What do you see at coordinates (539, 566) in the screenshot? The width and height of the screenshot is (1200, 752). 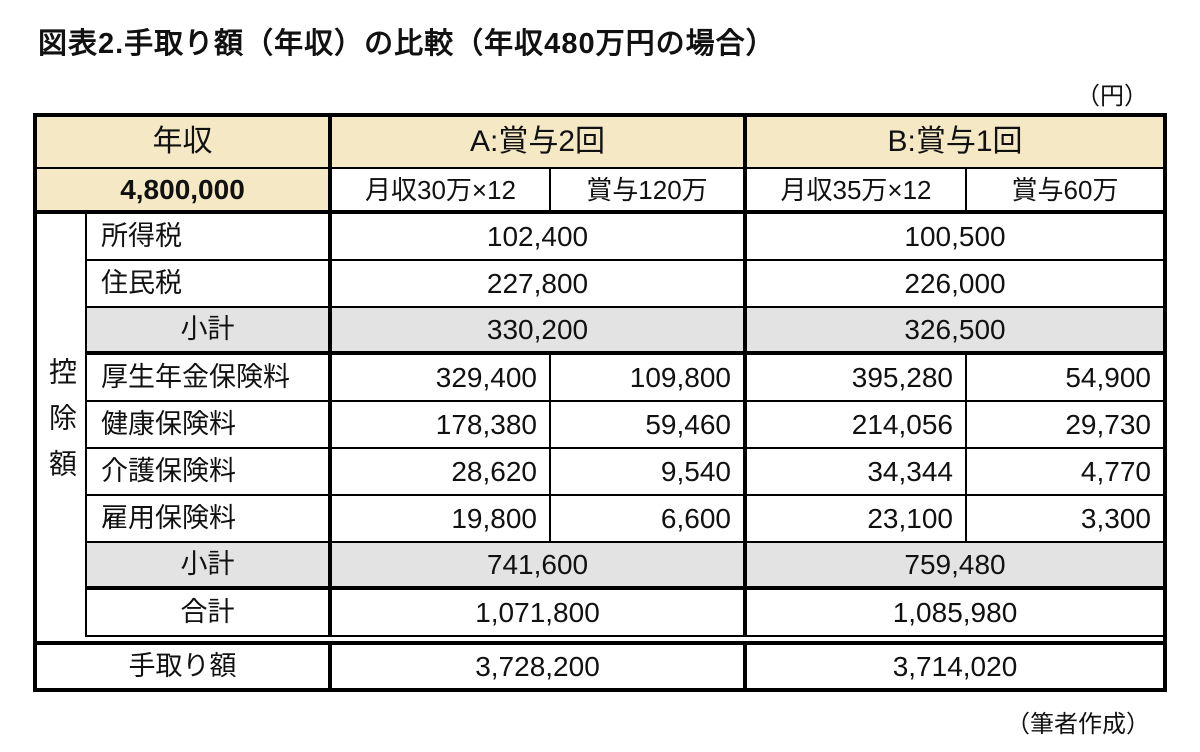 I see `subtotal-insurance-a: 741,600` at bounding box center [539, 566].